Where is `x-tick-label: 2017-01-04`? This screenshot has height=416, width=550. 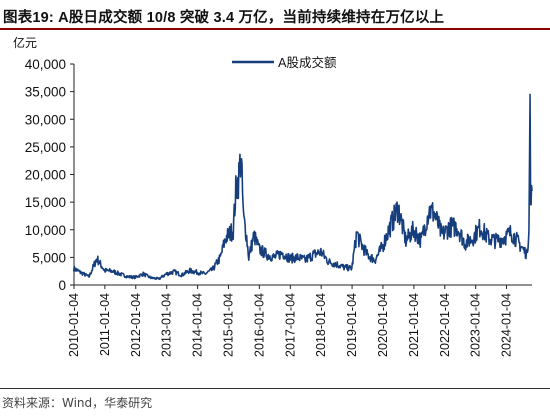
x-tick-label: 2017-01-04 is located at coordinates (290, 325).